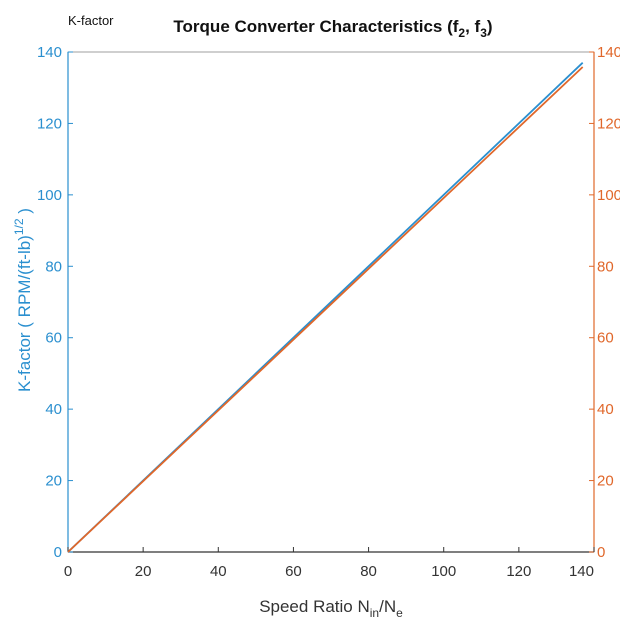 This screenshot has width=620, height=623. What do you see at coordinates (314, 606) in the screenshot?
I see `xlabel-main: Speed Ratio N` at bounding box center [314, 606].